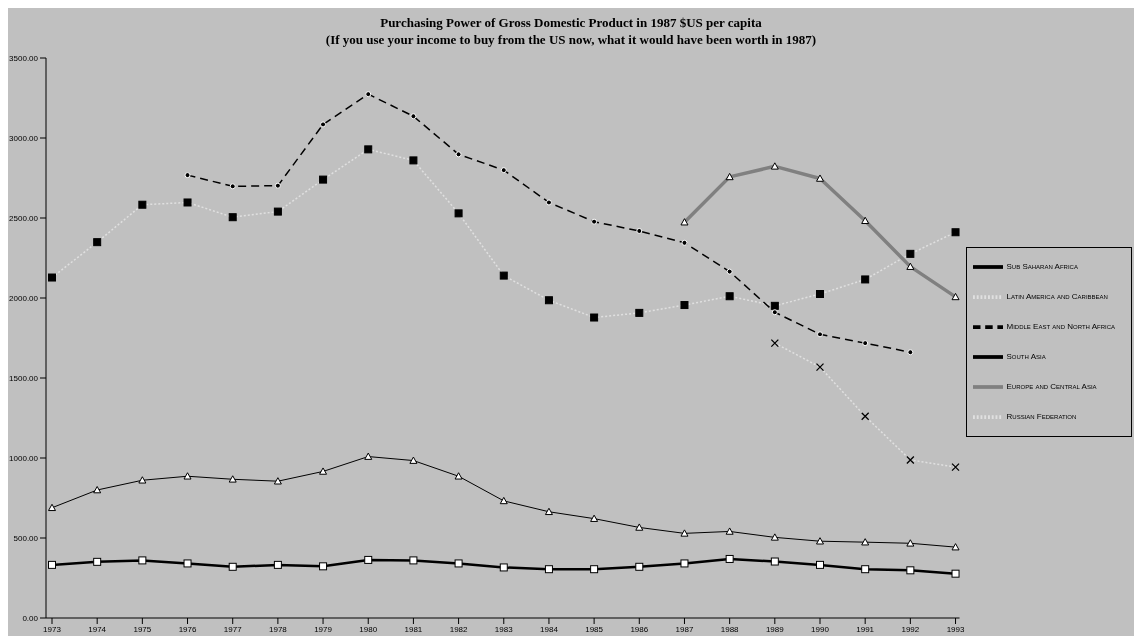  Describe the element at coordinates (24, 458) in the screenshot. I see `y-tick-label: 1000.00` at that location.